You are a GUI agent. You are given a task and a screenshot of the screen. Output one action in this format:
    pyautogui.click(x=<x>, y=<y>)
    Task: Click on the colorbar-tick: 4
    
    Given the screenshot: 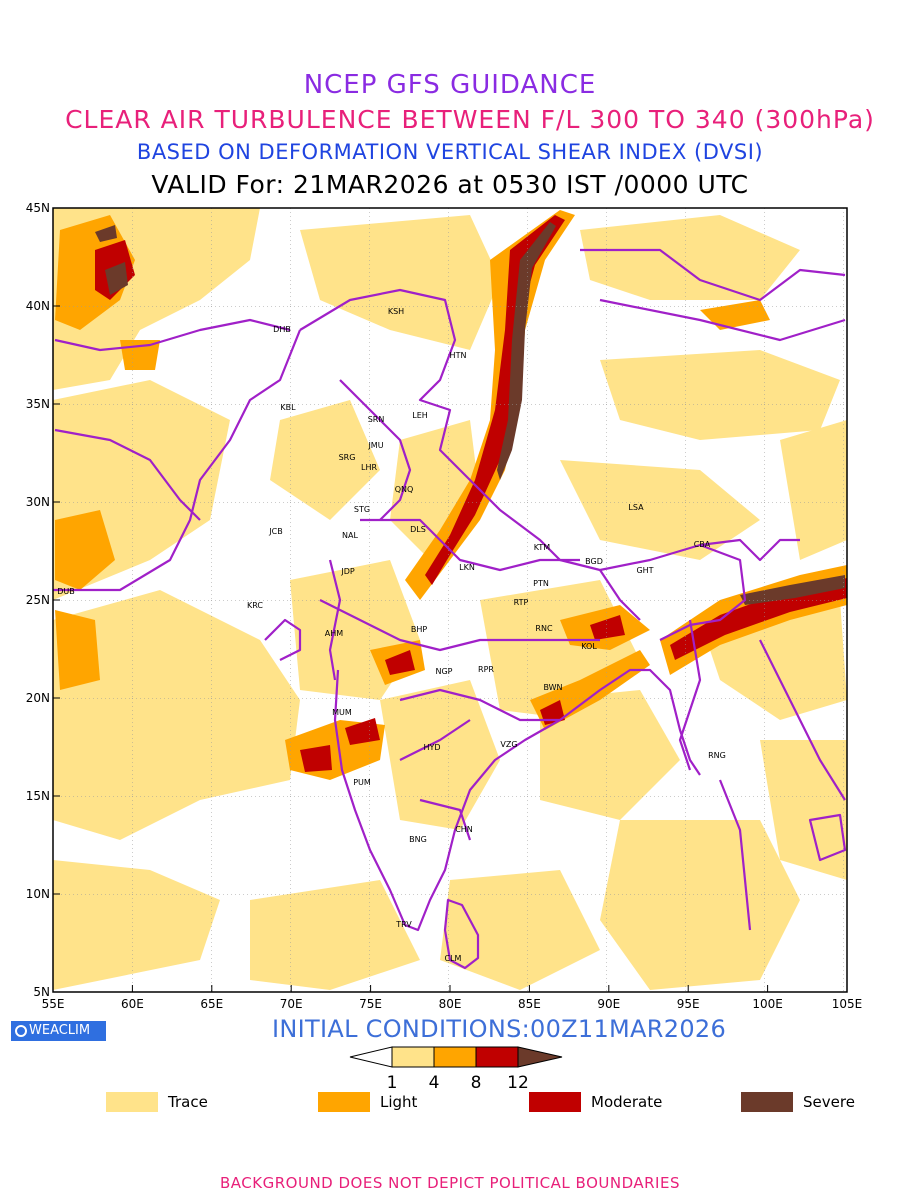 What is the action you would take?
    pyautogui.click(x=434, y=1083)
    